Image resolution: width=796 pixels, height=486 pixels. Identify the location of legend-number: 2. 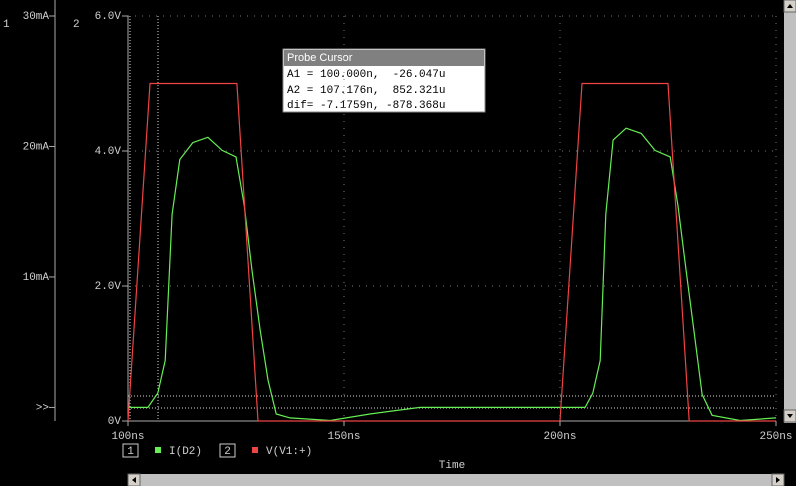
(227, 452).